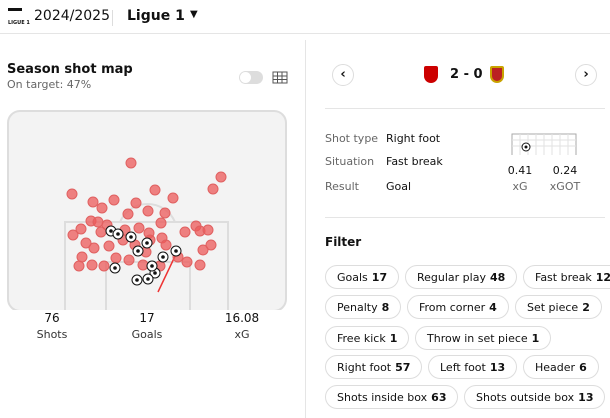 This screenshot has width=610, height=418. I want to click on filter-chip: Goals 17, so click(362, 277).